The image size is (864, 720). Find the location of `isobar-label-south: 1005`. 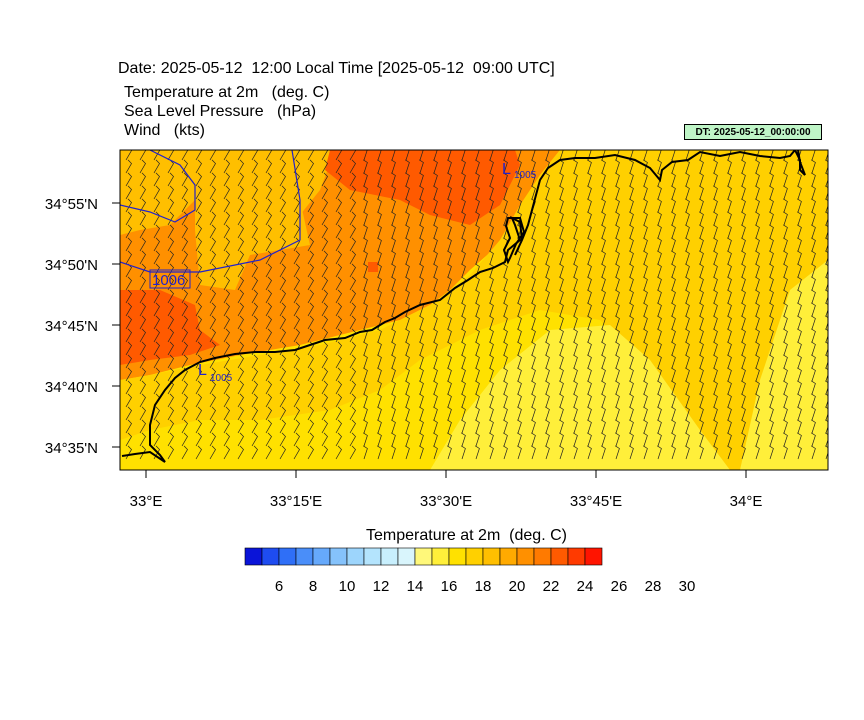

isobar-label-south: 1005 is located at coordinates (221, 378).